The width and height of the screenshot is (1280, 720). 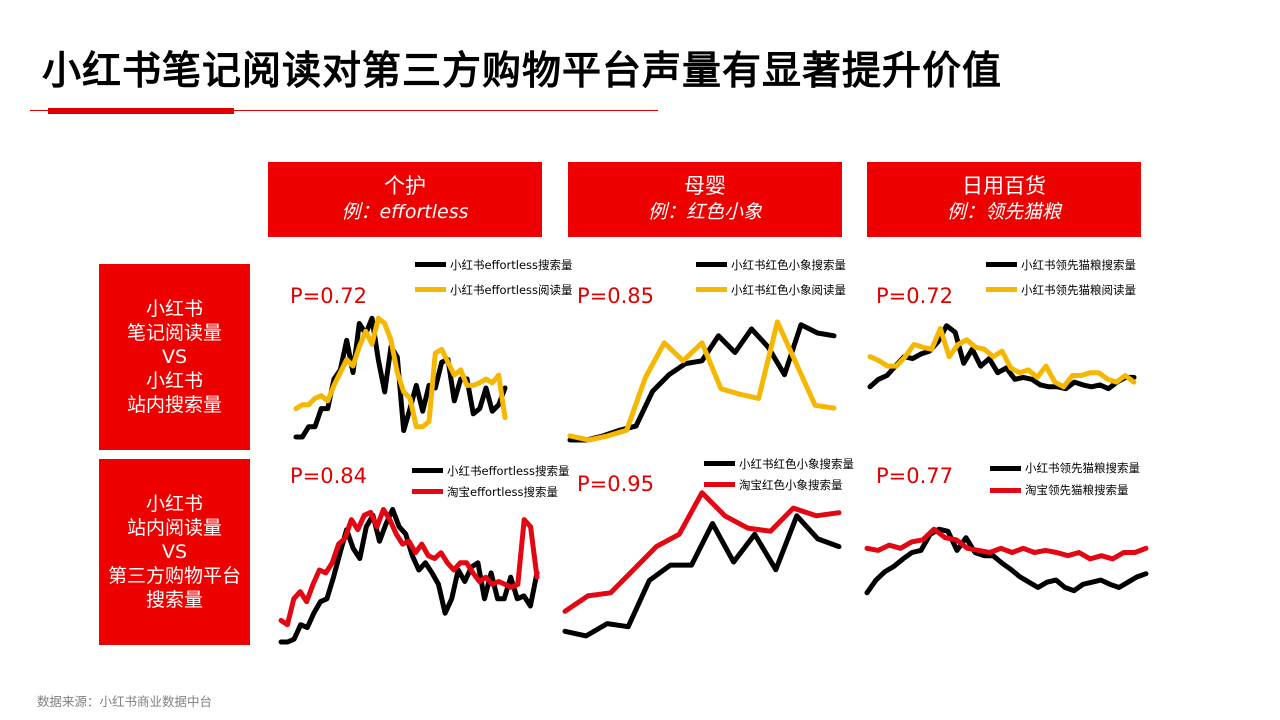 I want to click on line-chart-maternal-baby-reads, so click(x=702, y=381).